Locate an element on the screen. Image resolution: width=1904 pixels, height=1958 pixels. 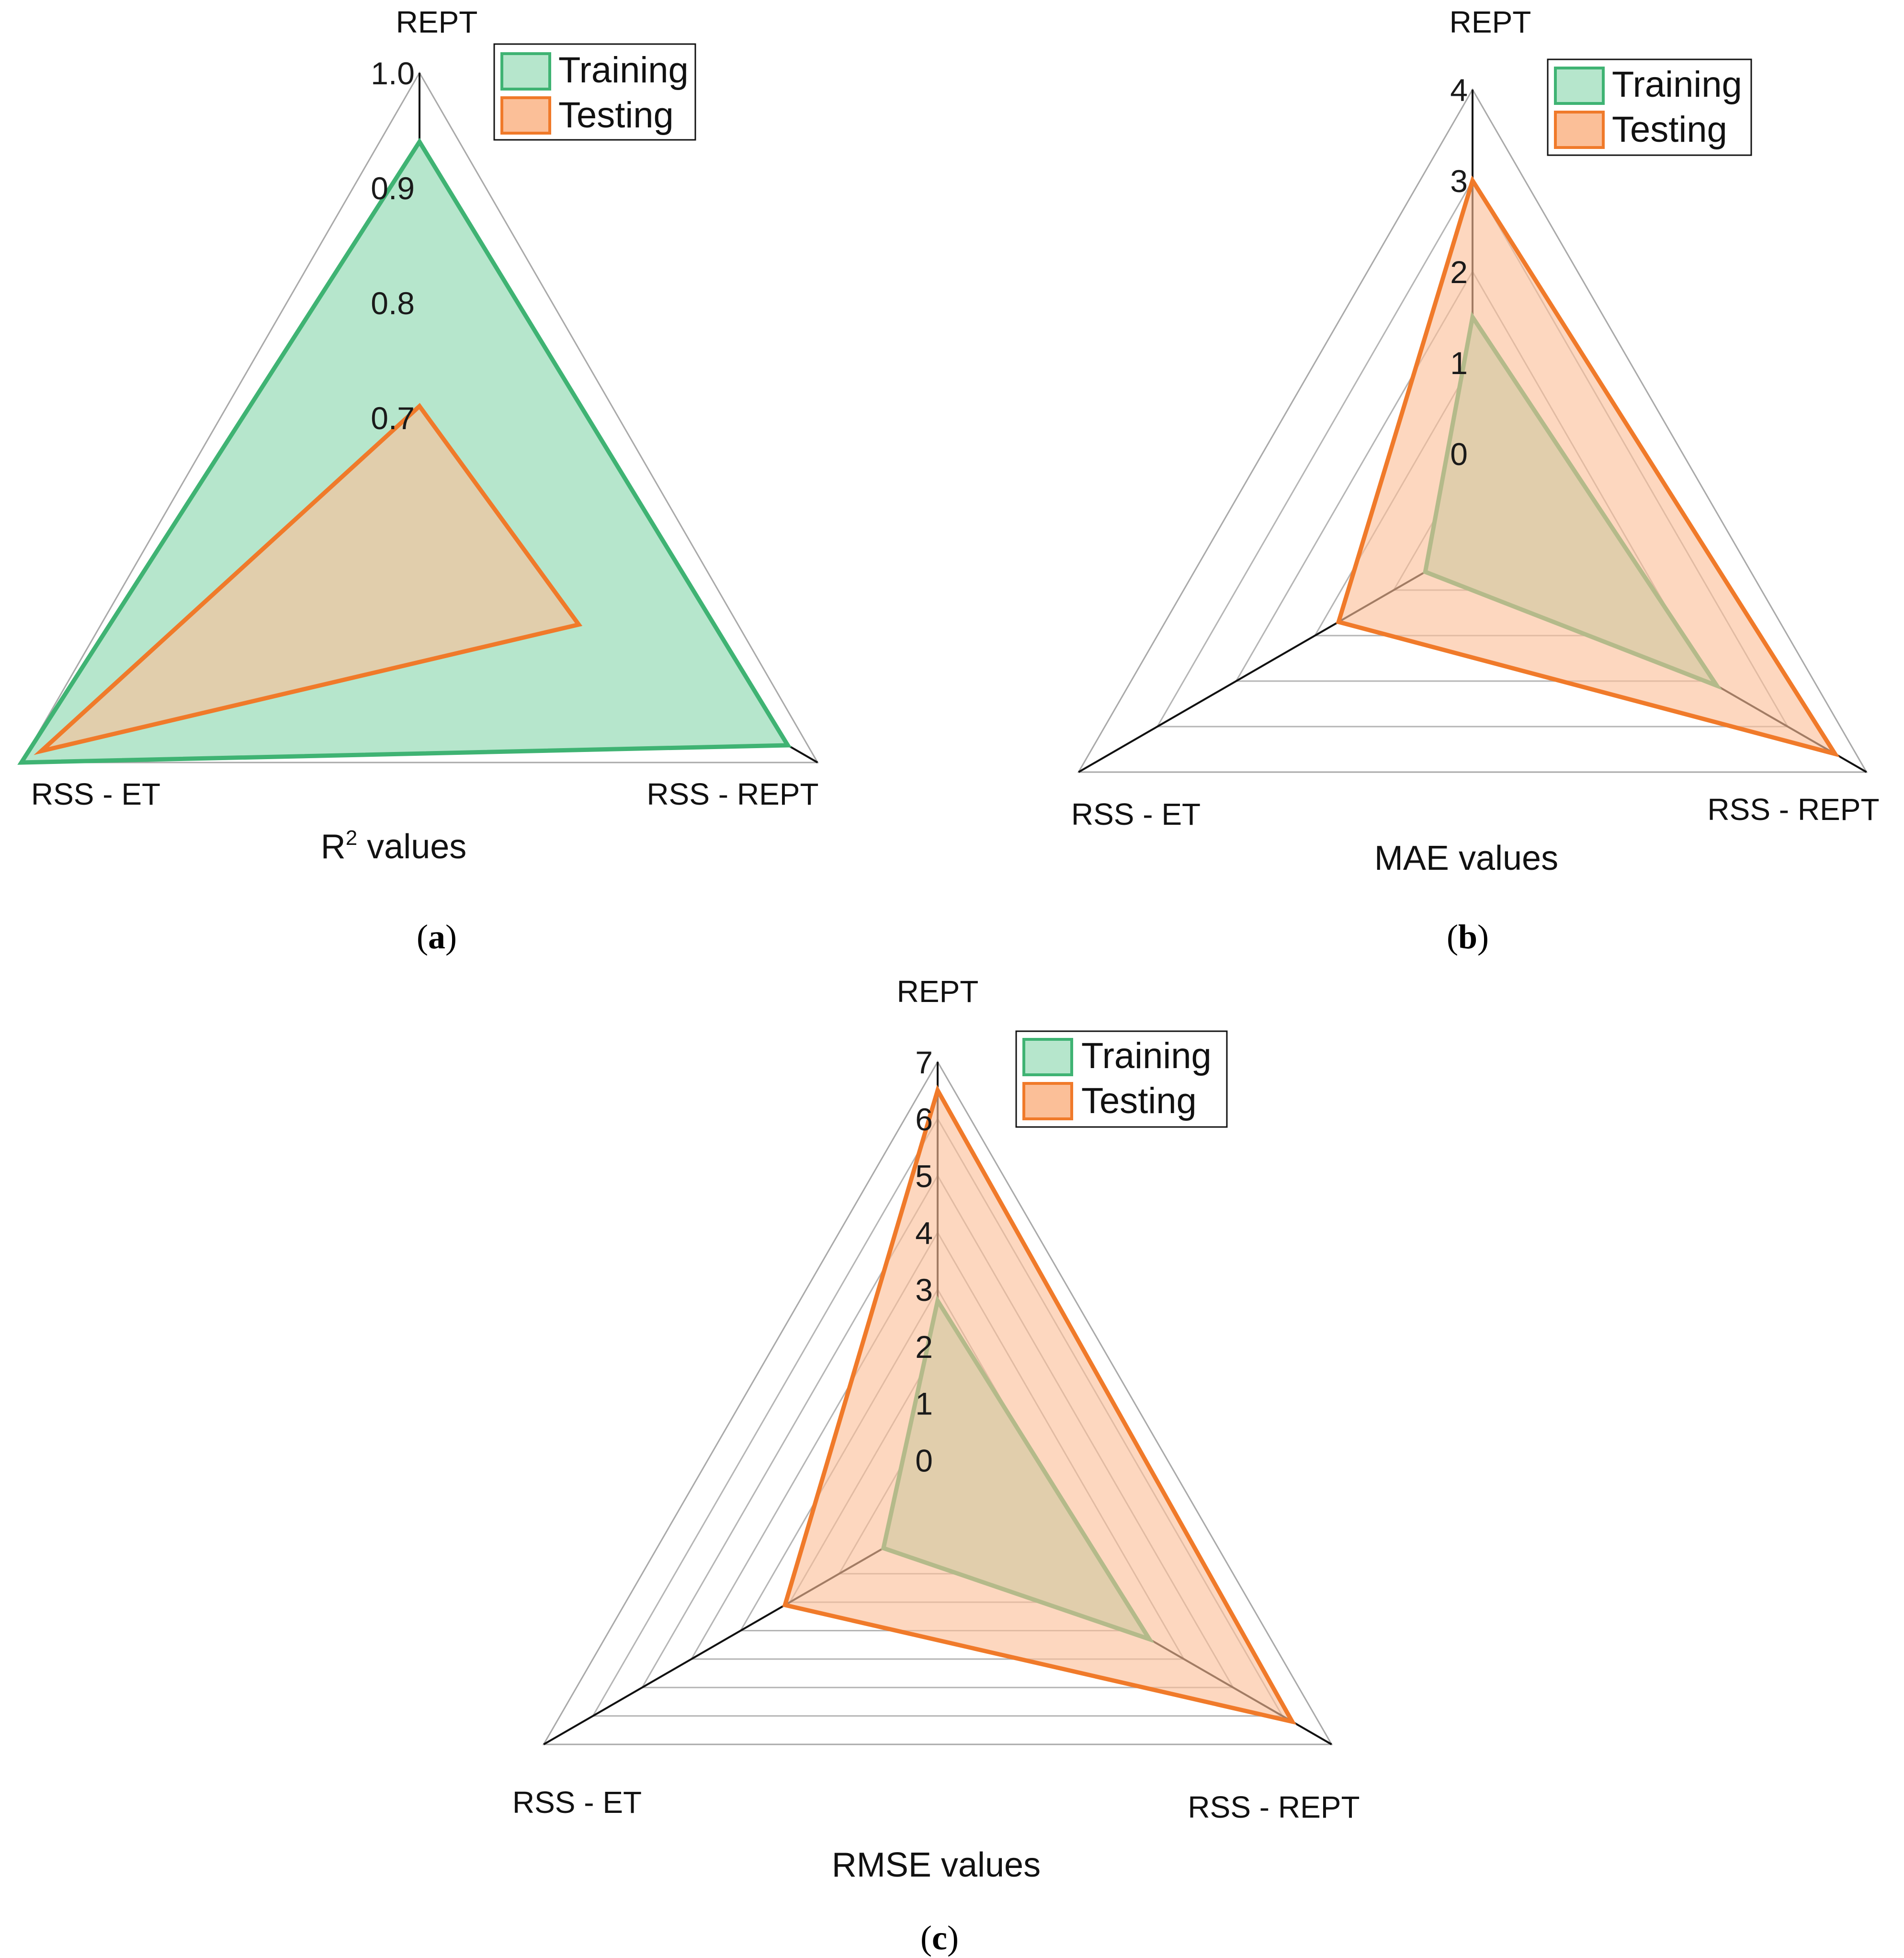
axis-label-top-b: REPT is located at coordinates (1490, 22).